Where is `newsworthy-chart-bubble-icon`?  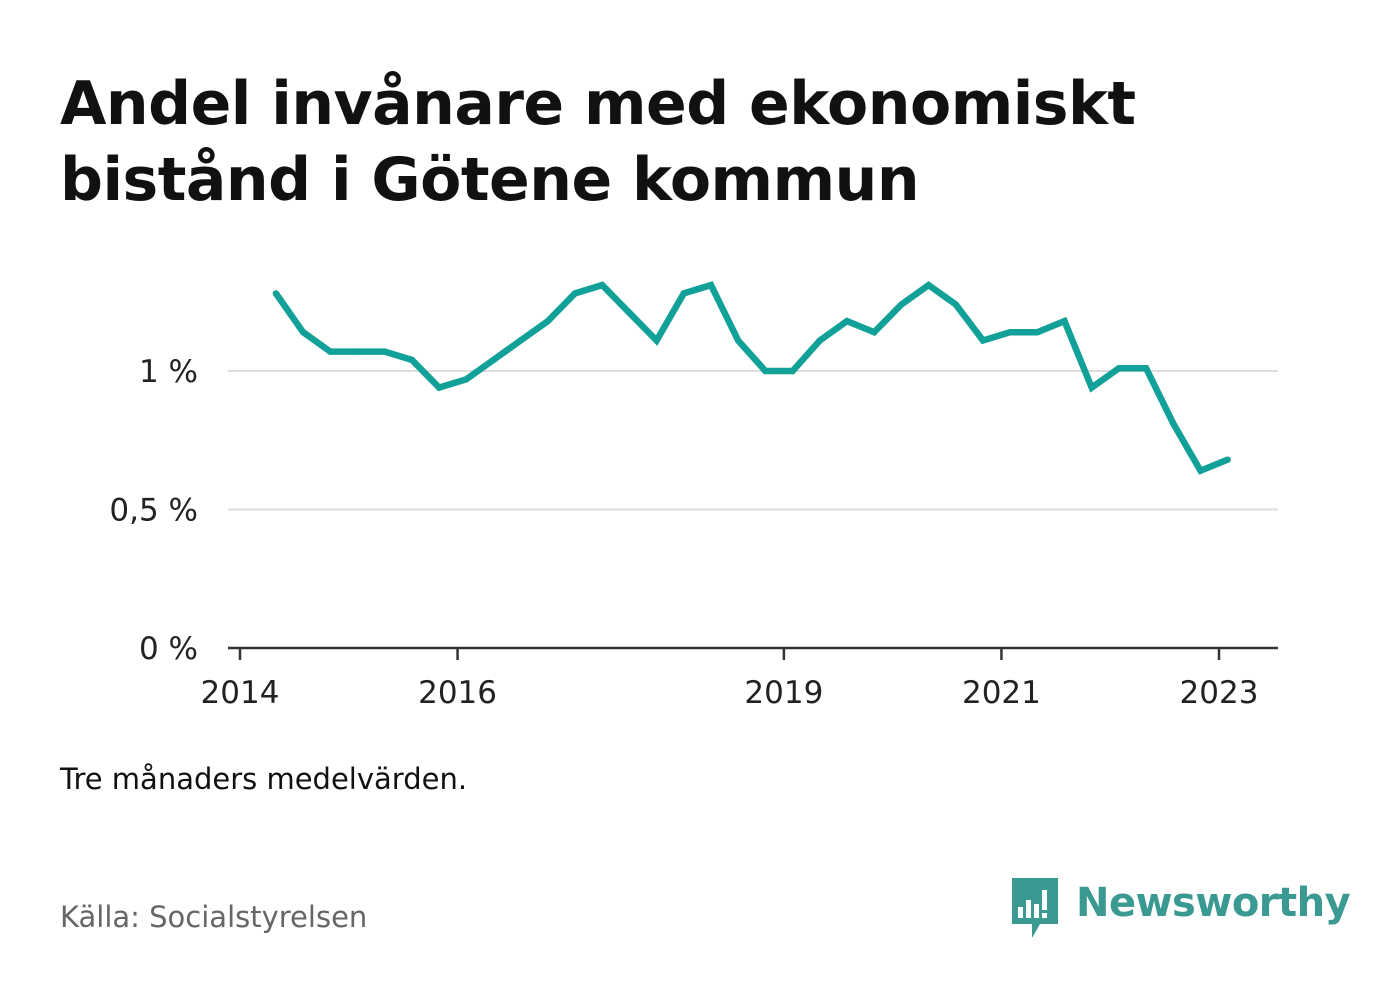
newsworthy-chart-bubble-icon is located at coordinates (1035, 908).